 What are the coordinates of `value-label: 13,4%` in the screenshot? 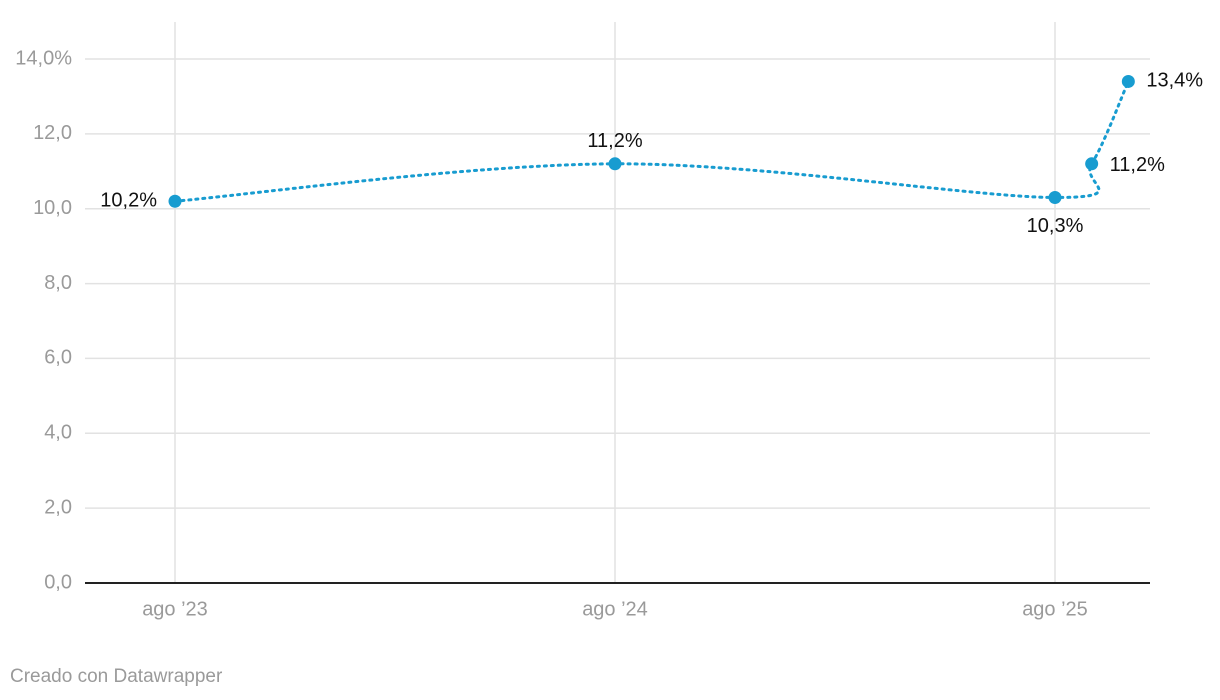 It's located at (1174, 81).